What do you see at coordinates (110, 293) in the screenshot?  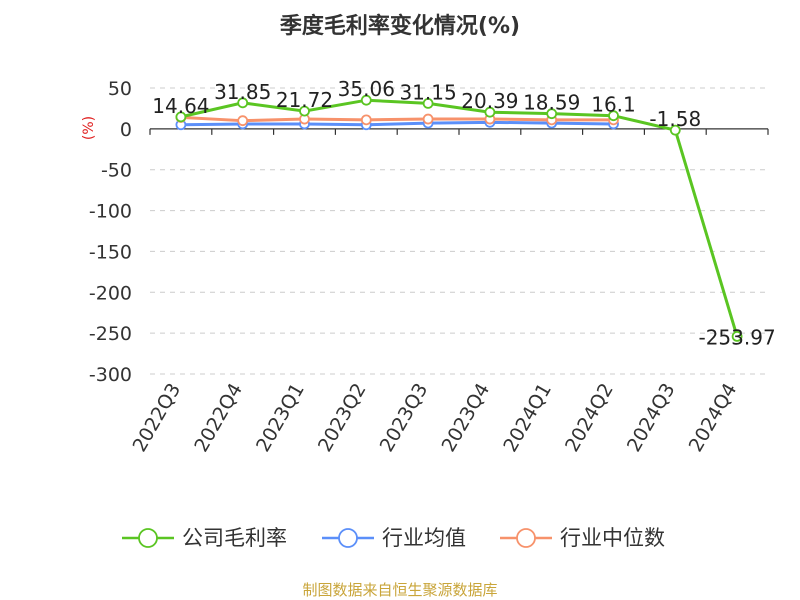 I see `y-tick-label: -200` at bounding box center [110, 293].